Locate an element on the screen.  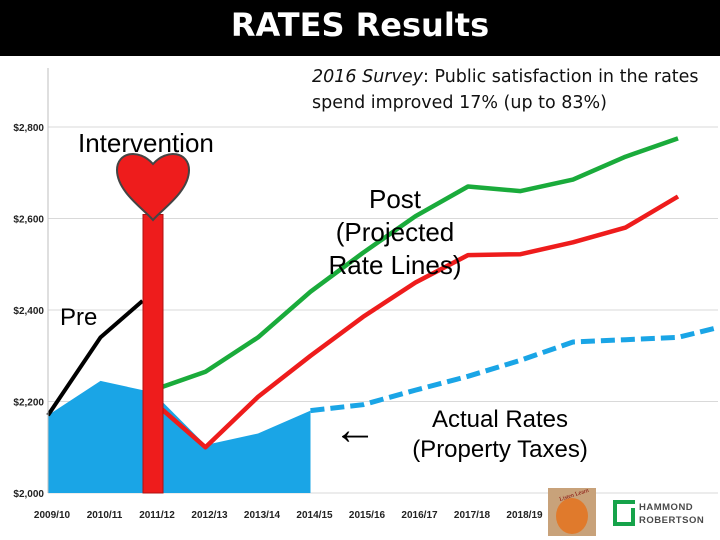
y-tick-label: $2,400 is located at coordinates (28, 311).